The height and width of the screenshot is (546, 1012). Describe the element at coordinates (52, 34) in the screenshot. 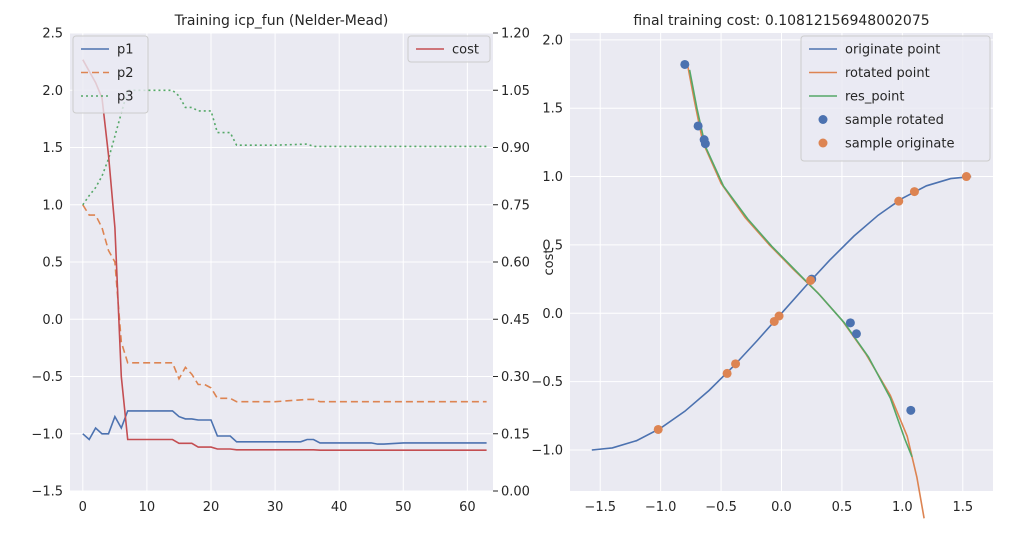

I see `left-y-tick-label: 2.5` at that location.